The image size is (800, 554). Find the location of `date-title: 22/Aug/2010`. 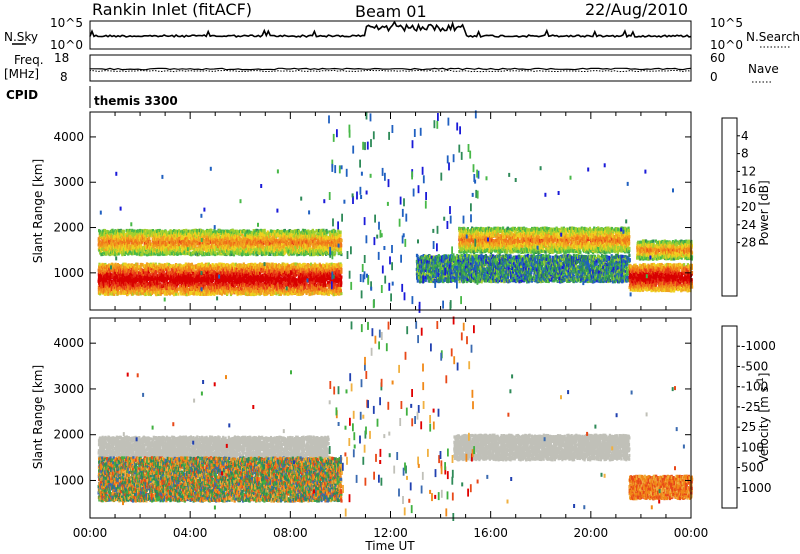

date-title: 22/Aug/2010 is located at coordinates (636, 9).